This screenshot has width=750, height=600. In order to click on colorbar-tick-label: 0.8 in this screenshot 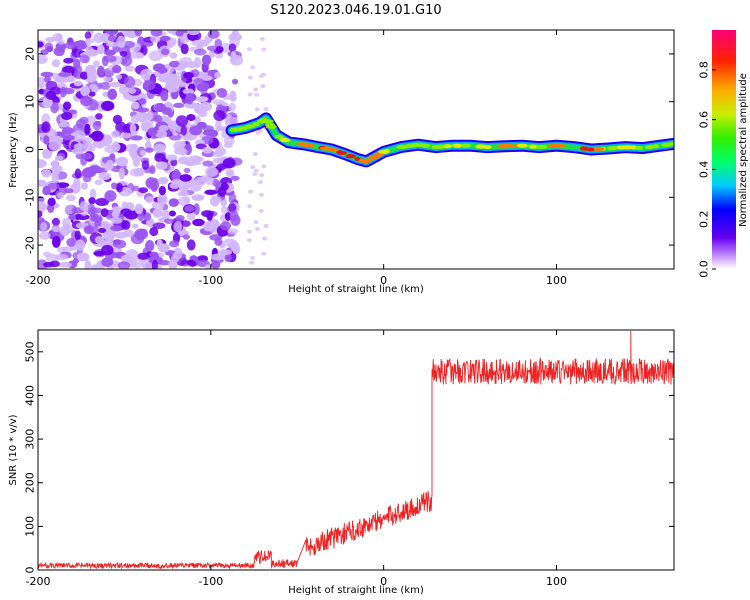, I will do `click(704, 70)`.